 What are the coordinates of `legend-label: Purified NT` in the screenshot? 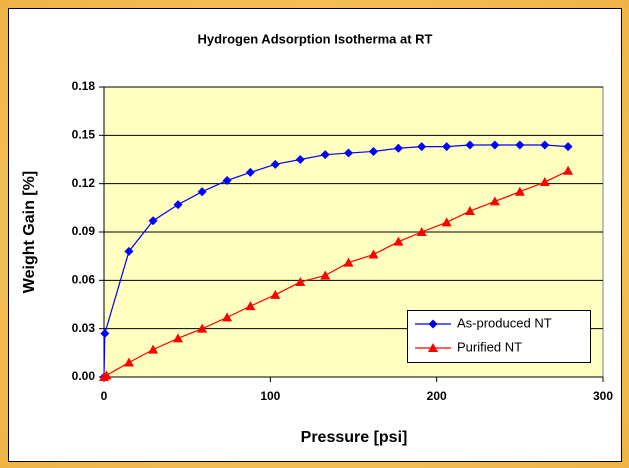 It's located at (489, 346).